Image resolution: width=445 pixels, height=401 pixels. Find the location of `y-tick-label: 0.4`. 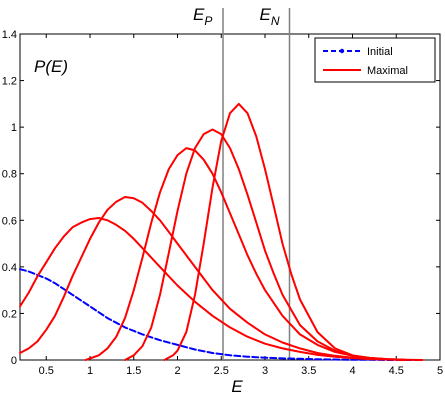

y-tick-label: 0.4 is located at coordinates (9, 268).